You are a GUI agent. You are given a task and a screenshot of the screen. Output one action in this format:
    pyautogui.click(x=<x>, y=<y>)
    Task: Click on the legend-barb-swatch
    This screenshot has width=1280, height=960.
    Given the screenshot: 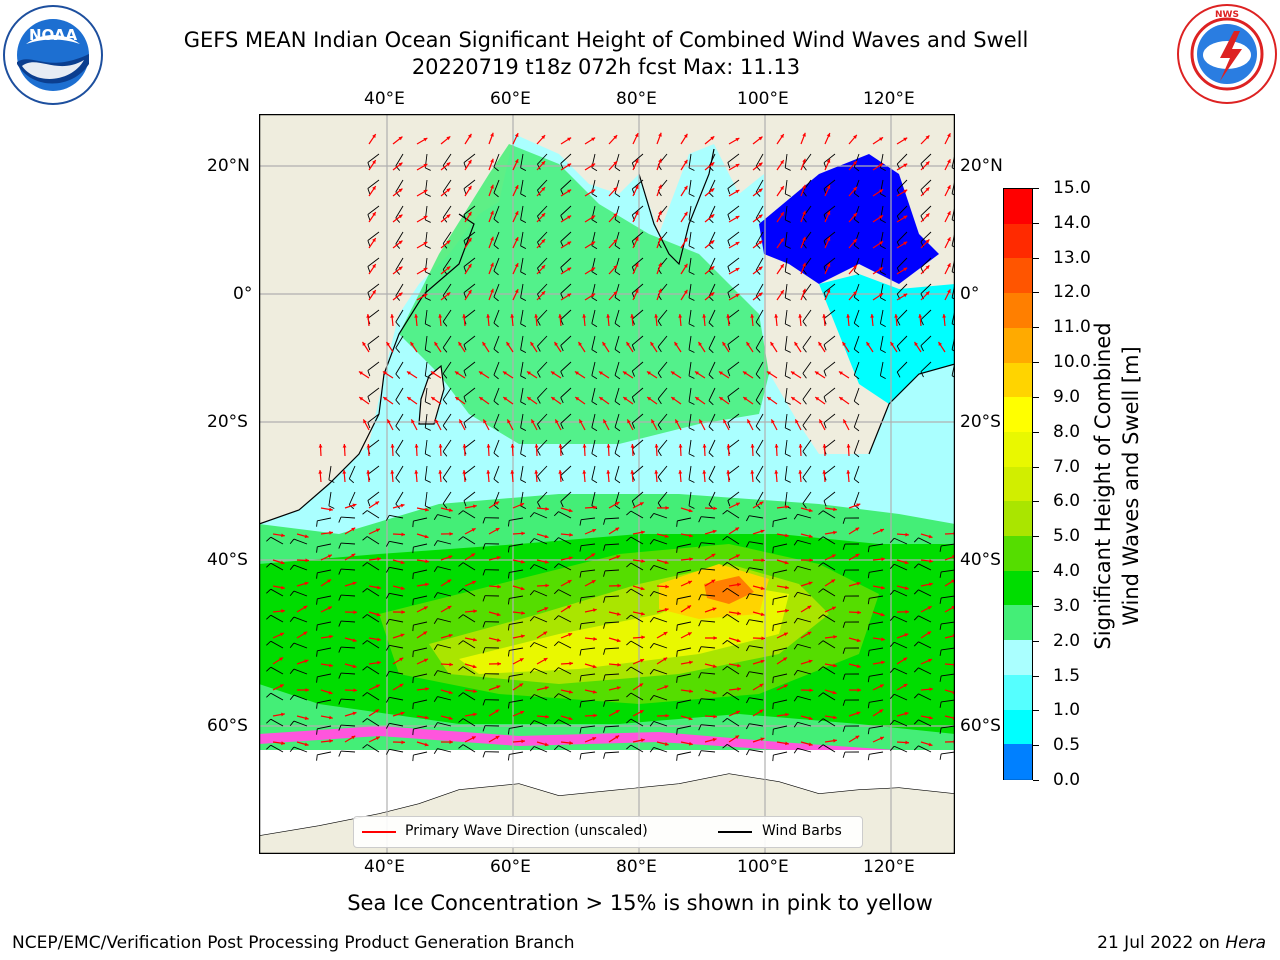 What is the action you would take?
    pyautogui.click(x=735, y=832)
    